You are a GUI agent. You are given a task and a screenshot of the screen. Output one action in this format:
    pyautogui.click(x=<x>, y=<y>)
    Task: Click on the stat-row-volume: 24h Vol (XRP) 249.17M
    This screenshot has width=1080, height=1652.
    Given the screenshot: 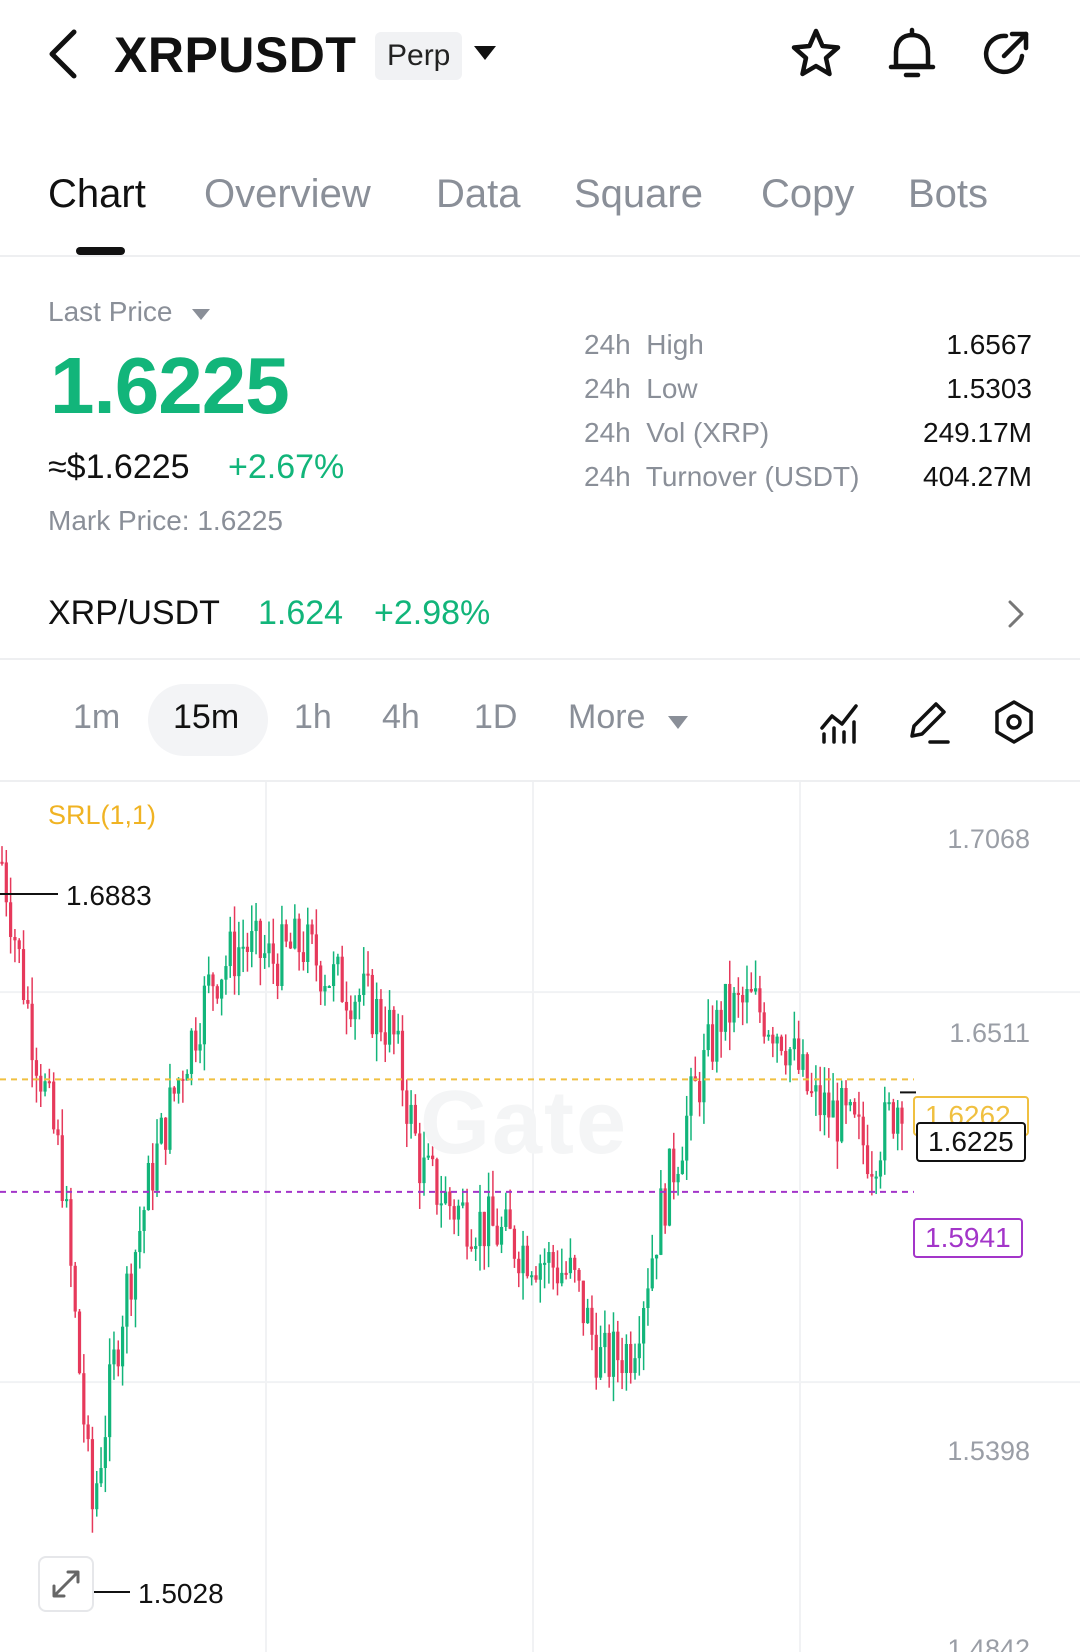 What is the action you would take?
    pyautogui.click(x=808, y=435)
    